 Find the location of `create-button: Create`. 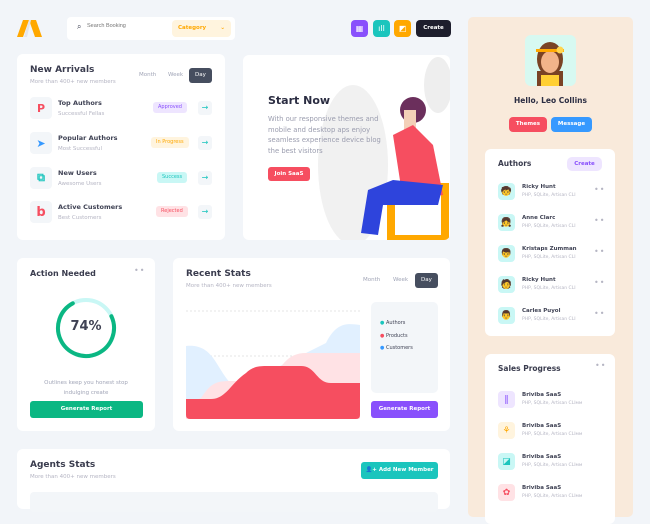

create-button: Create is located at coordinates (433, 28).